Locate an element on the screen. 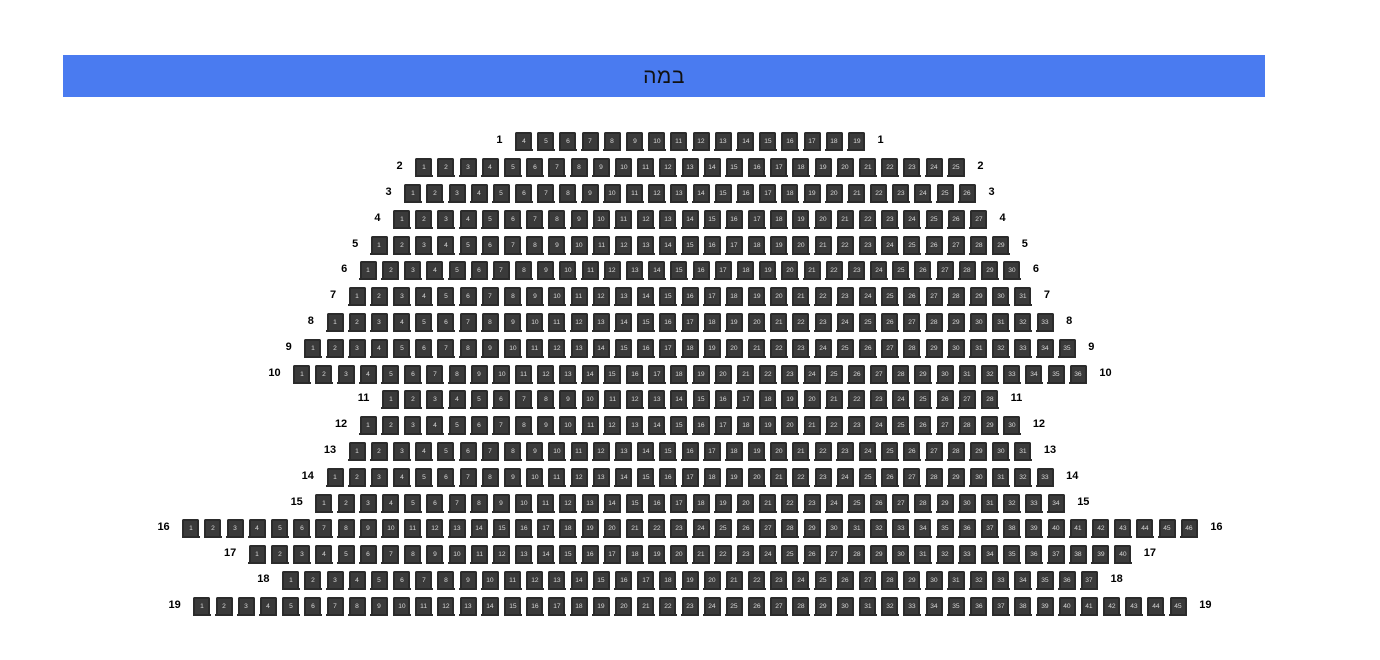 The width and height of the screenshot is (1380, 660). seat-icon: 27 is located at coordinates (900, 503).